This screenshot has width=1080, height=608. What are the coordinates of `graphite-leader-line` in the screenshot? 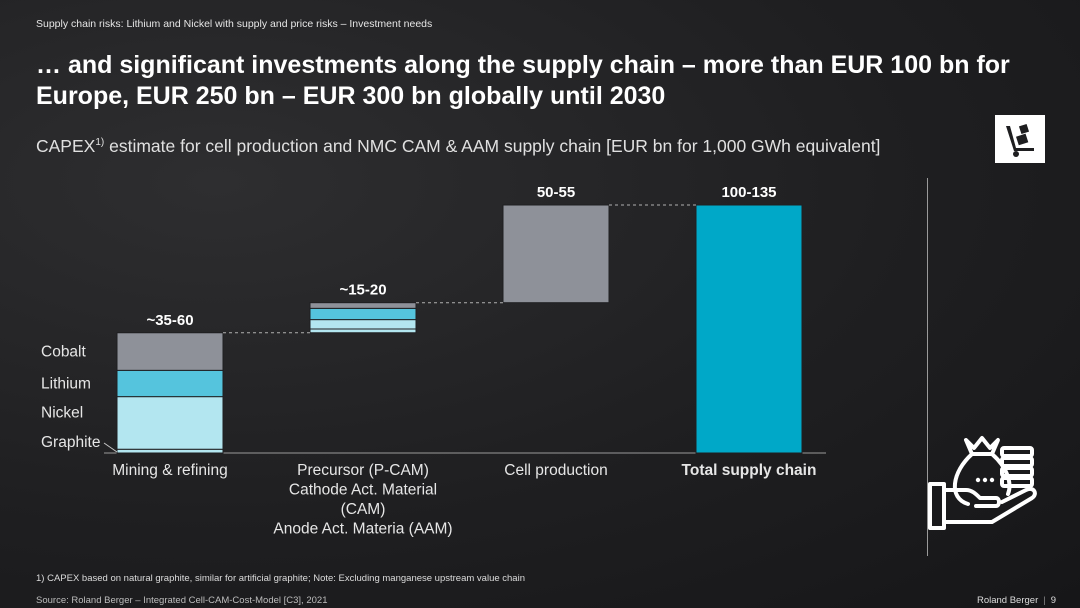 It's located at (110, 447).